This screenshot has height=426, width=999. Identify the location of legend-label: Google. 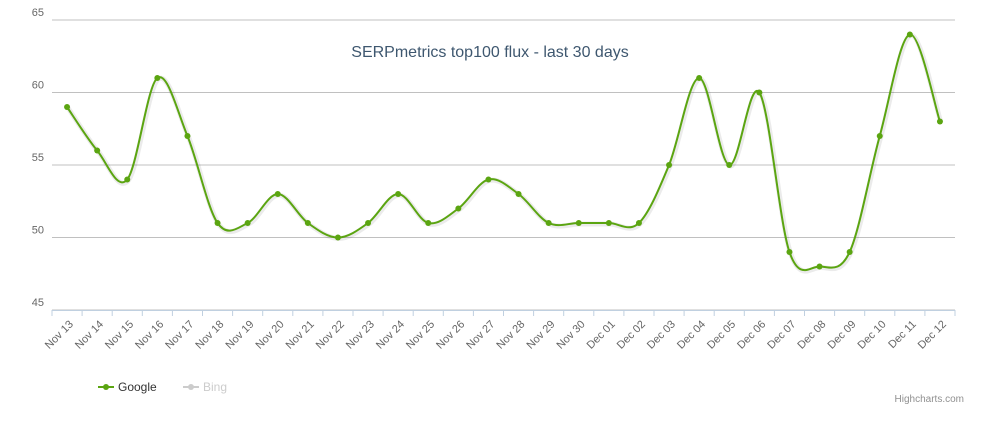
(137, 387).